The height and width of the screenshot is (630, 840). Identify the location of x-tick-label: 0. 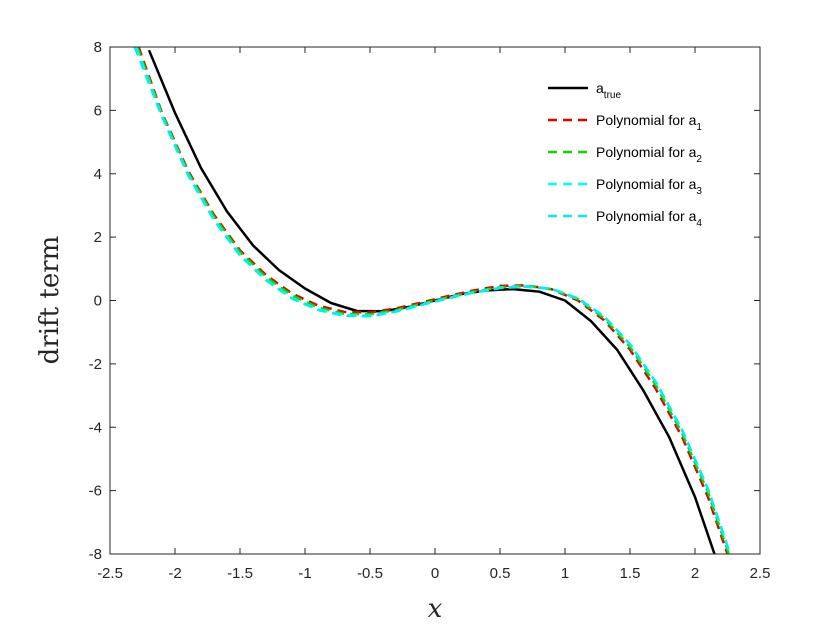
(435, 573).